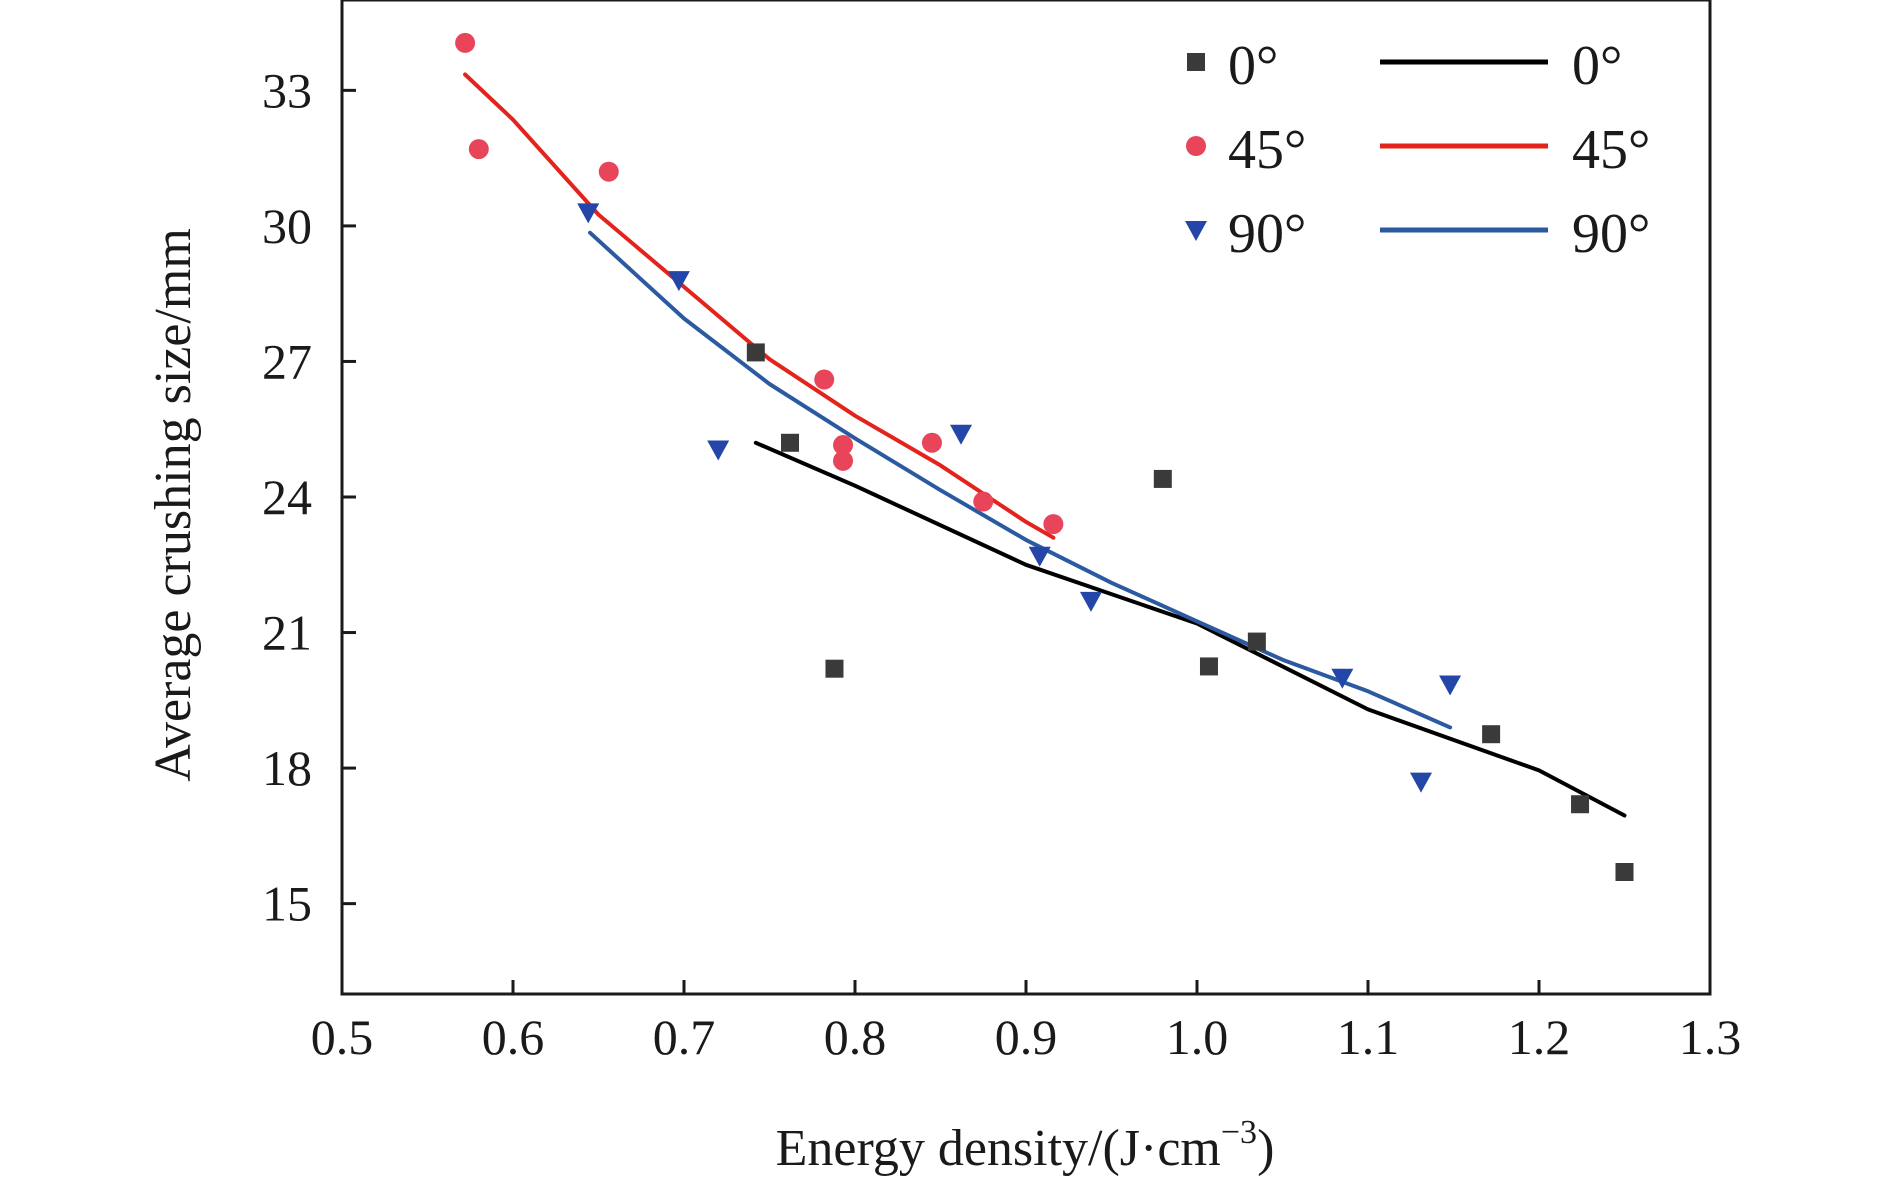 The width and height of the screenshot is (1889, 1187). What do you see at coordinates (855, 1037) in the screenshot?
I see `x-tick-label: 0.8` at bounding box center [855, 1037].